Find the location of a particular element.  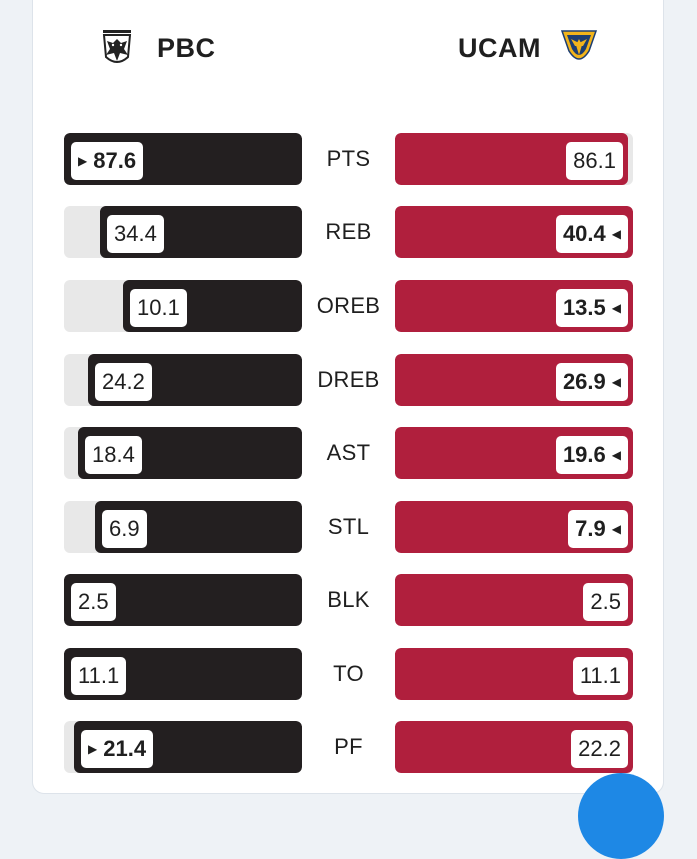

home-value: 24.2 is located at coordinates (123, 381).